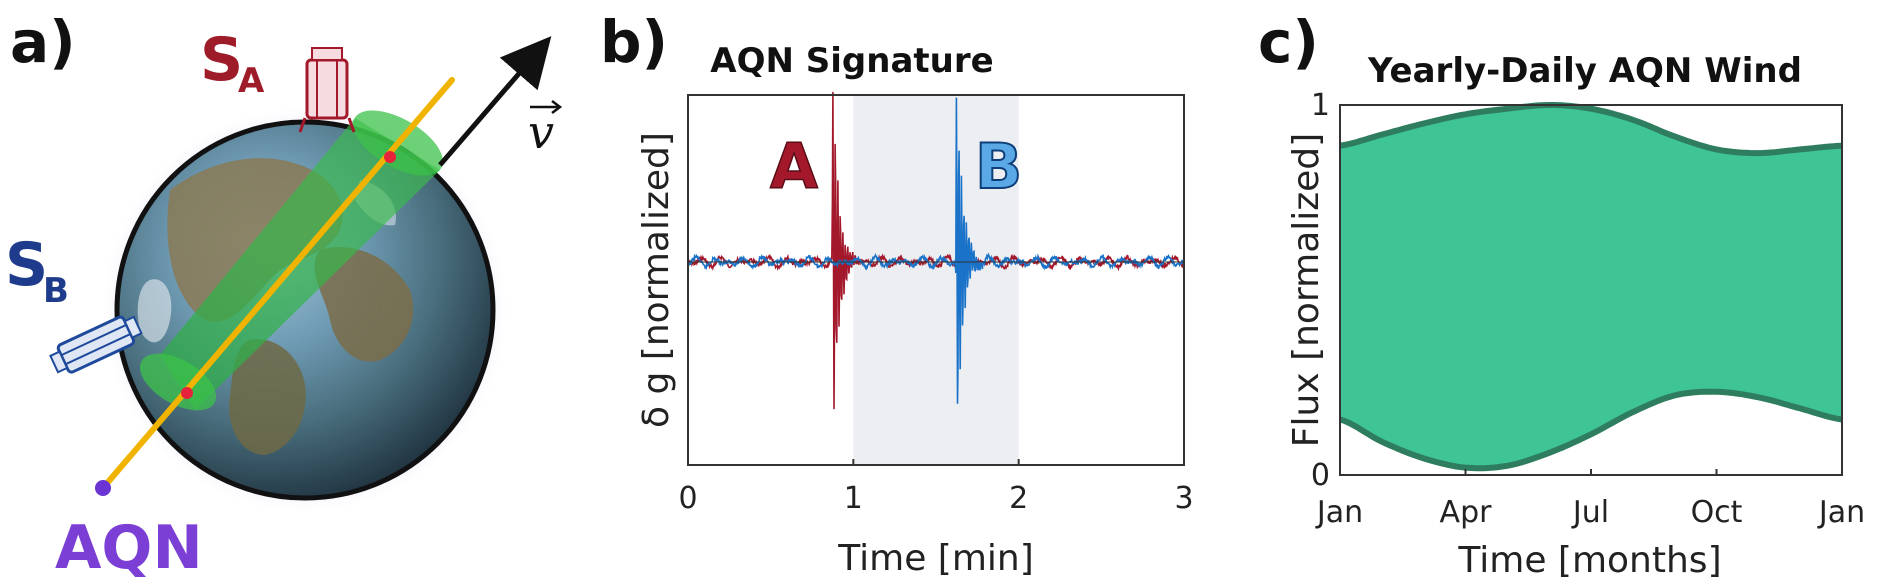 The image size is (1884, 584). Describe the element at coordinates (1018, 498) in the screenshot. I see `panel-b-xtick: 2` at that location.